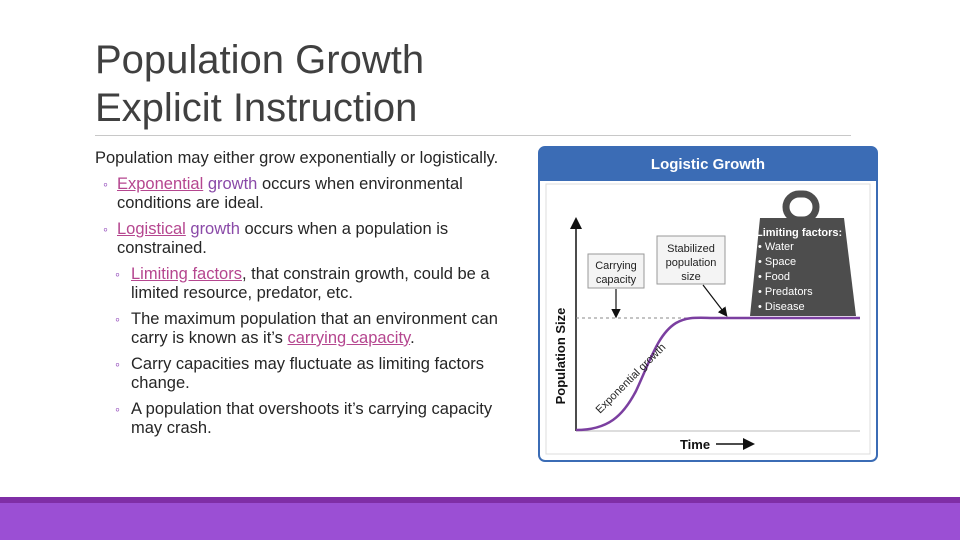 The height and width of the screenshot is (540, 960). What do you see at coordinates (691, 277) in the screenshot?
I see `stabilized-label-line3: size` at bounding box center [691, 277].